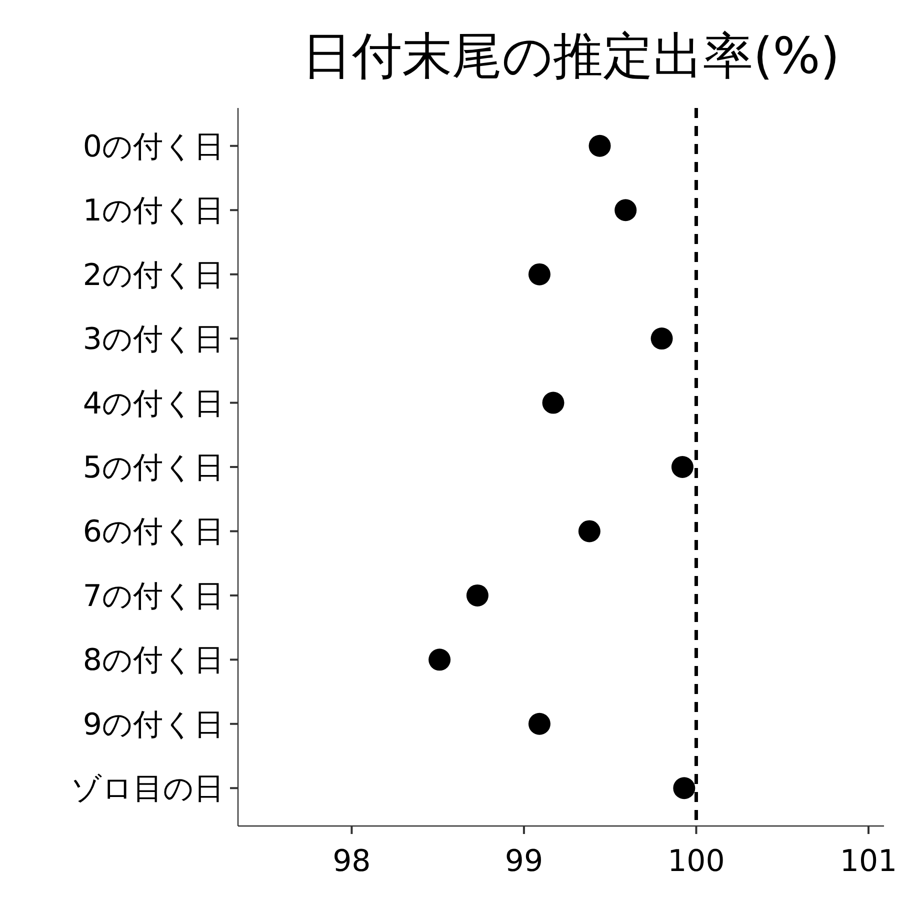 This screenshot has height=900, width=900. Describe the element at coordinates (524, 861) in the screenshot. I see `x-tick-label: 99` at that location.